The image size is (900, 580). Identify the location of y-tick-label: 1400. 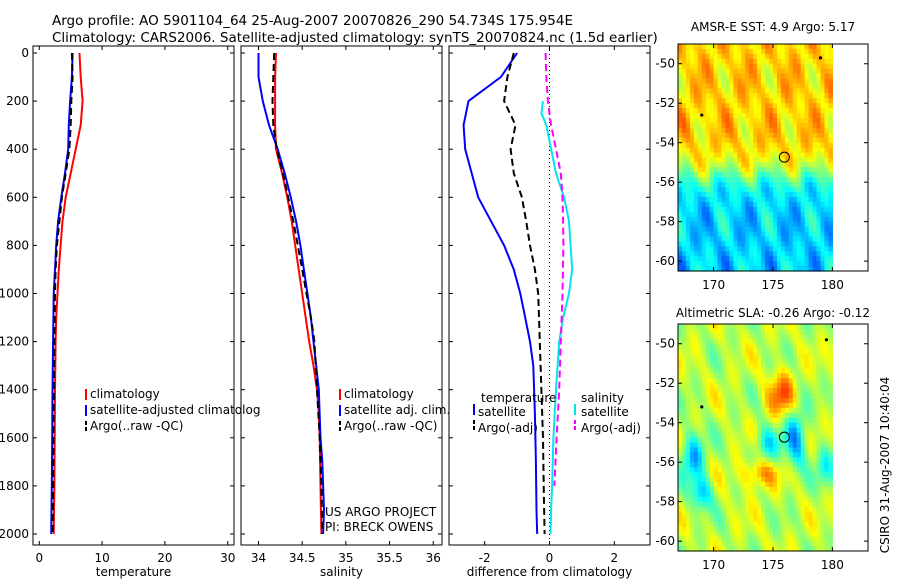
(14, 390).